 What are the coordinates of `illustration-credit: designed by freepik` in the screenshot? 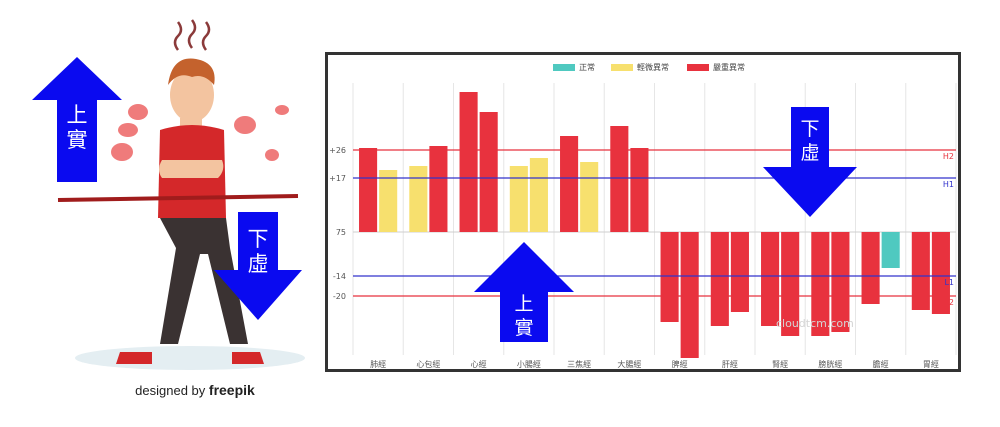 It's located at (195, 390).